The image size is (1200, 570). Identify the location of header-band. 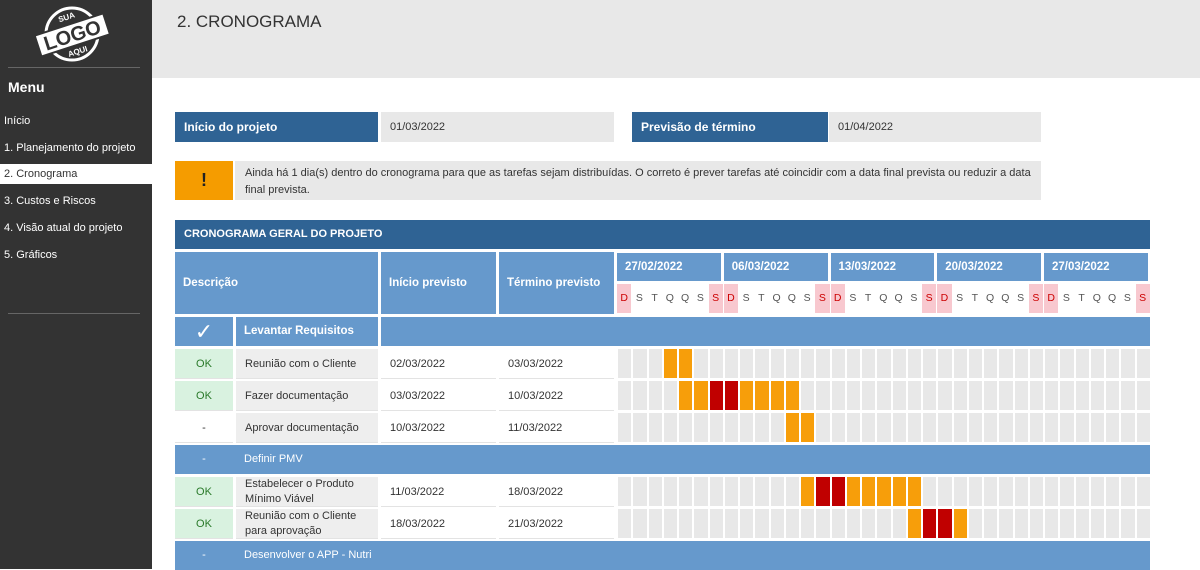
(676, 39).